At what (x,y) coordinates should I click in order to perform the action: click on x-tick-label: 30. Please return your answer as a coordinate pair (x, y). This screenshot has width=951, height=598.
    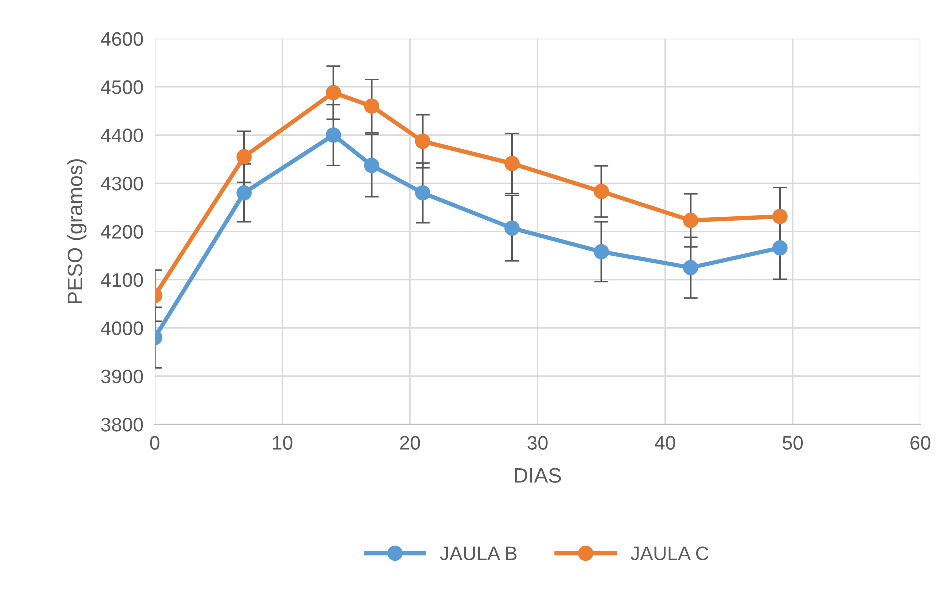
    Looking at the image, I should click on (538, 443).